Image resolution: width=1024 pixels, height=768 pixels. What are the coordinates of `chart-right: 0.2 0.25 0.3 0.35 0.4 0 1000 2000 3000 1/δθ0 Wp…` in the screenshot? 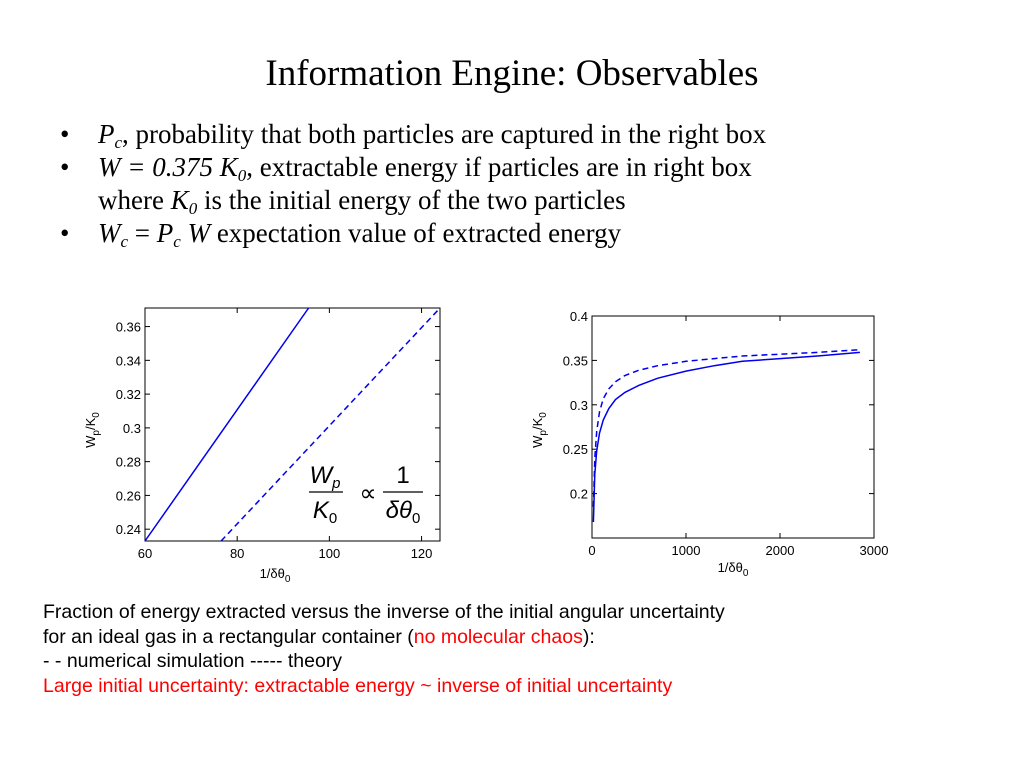 It's located at (709, 444).